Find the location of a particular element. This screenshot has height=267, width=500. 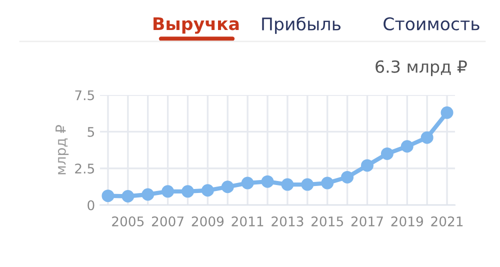

y-tick-label: 2.5 is located at coordinates (84, 169).